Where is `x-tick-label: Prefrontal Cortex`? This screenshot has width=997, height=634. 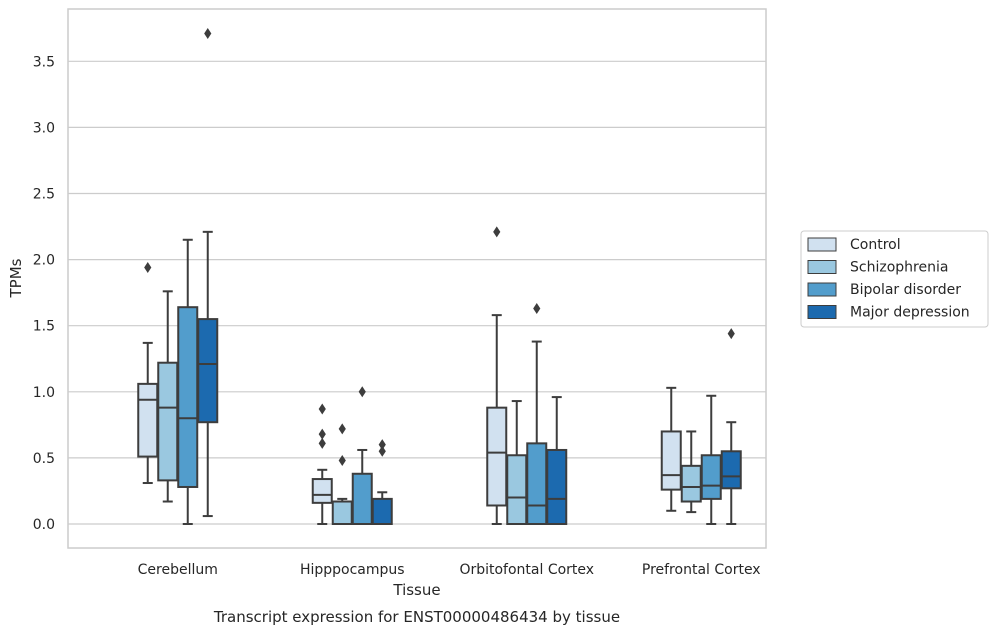 x-tick-label: Prefrontal Cortex is located at coordinates (701, 570).